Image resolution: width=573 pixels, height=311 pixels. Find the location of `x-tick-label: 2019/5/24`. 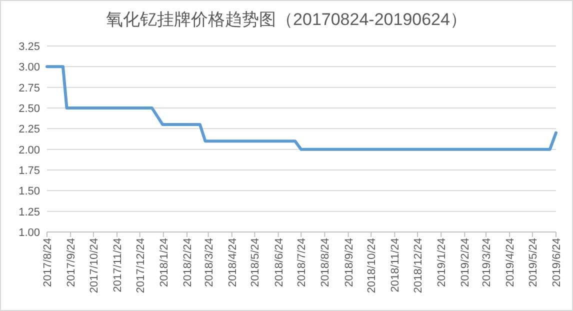

x-tick-label: 2019/5/24 is located at coordinates (533, 262).